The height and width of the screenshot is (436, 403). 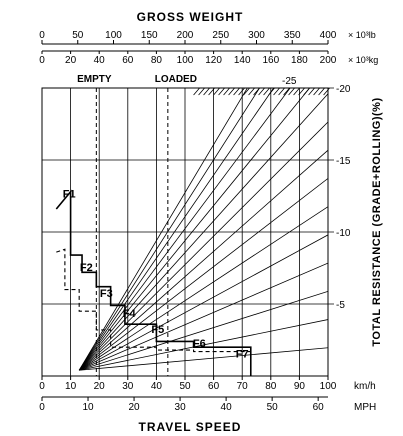 What do you see at coordinates (71, 60) in the screenshot?
I see `kg-tick-label: 20` at bounding box center [71, 60].